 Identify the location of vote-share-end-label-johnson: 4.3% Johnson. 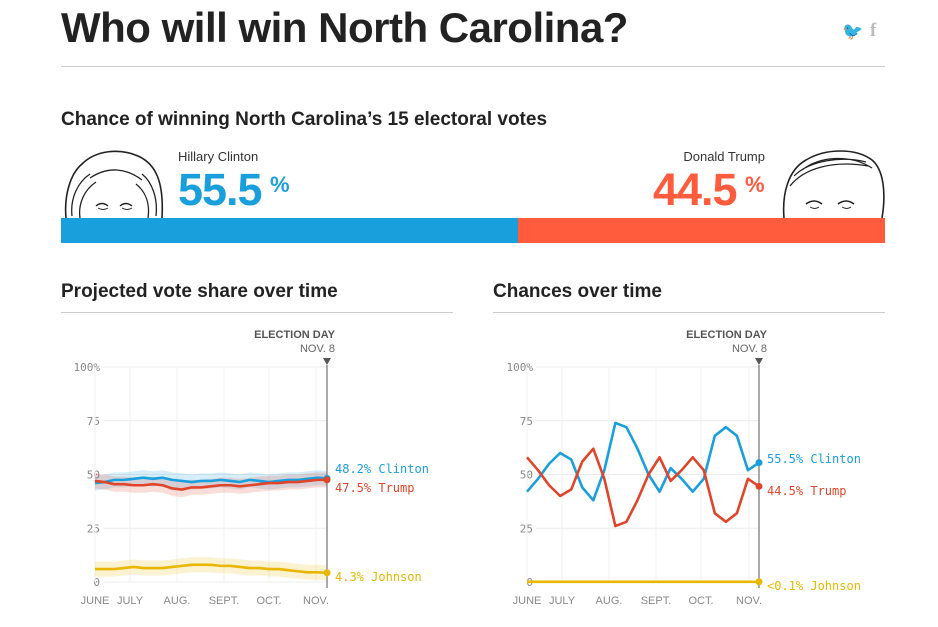
(378, 577).